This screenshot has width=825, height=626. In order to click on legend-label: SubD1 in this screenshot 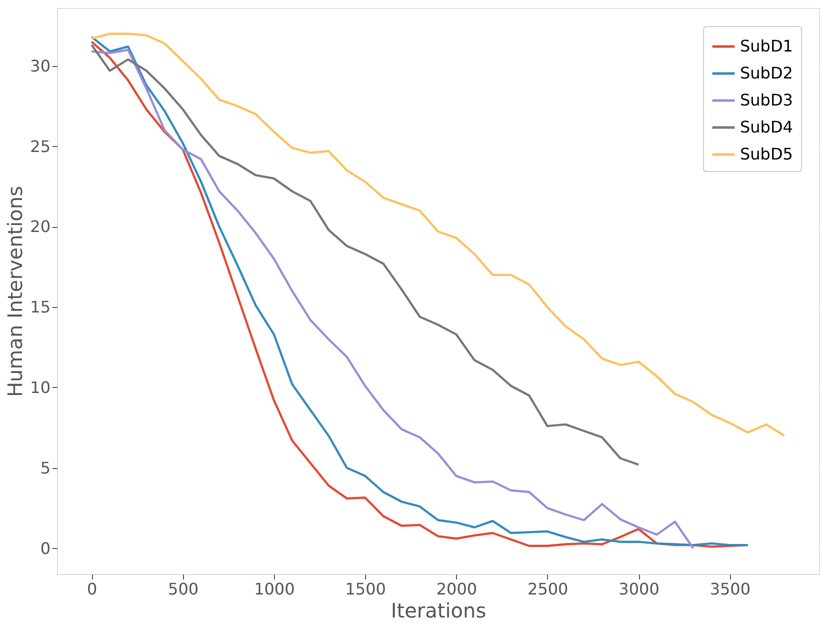, I will do `click(766, 46)`.